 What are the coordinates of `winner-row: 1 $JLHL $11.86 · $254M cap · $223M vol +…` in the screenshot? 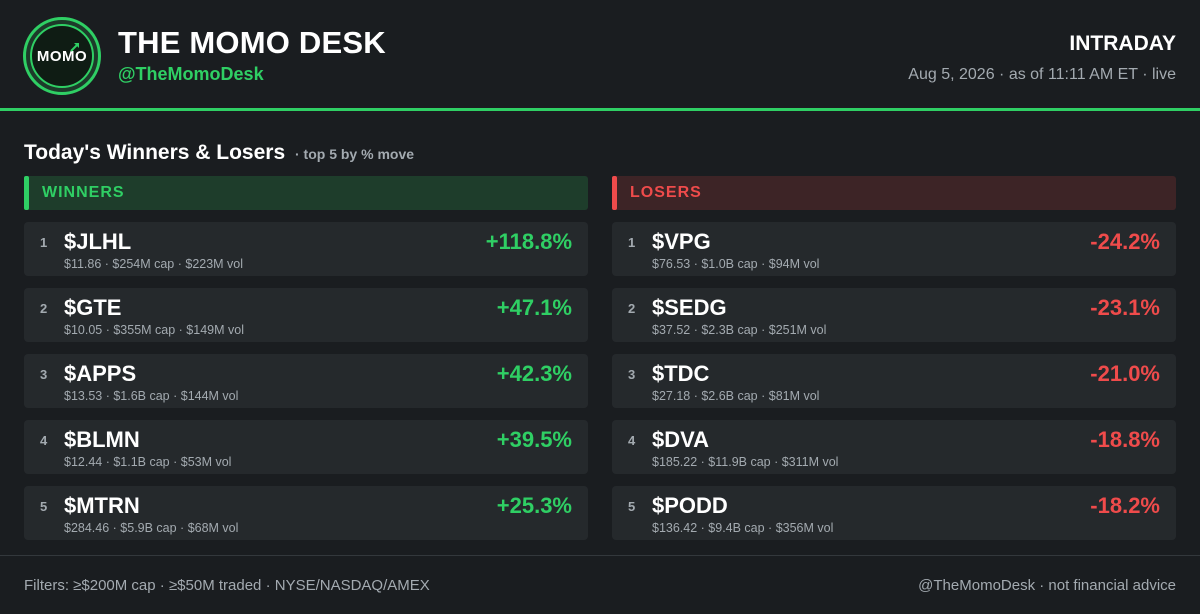 It's located at (306, 249).